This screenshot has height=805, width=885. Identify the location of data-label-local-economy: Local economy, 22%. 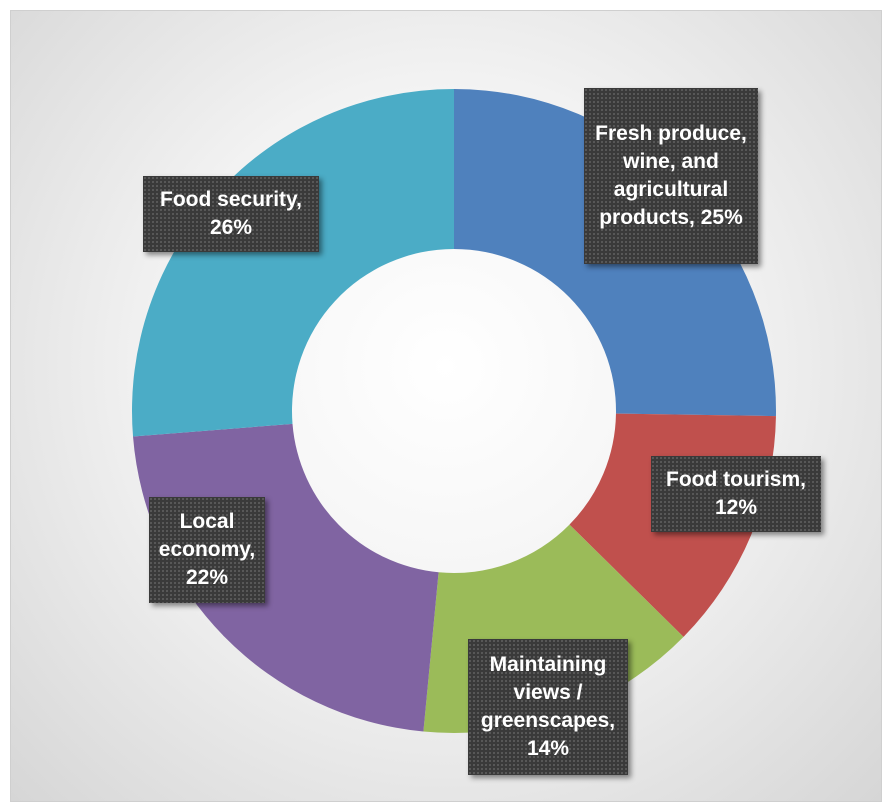
(207, 550).